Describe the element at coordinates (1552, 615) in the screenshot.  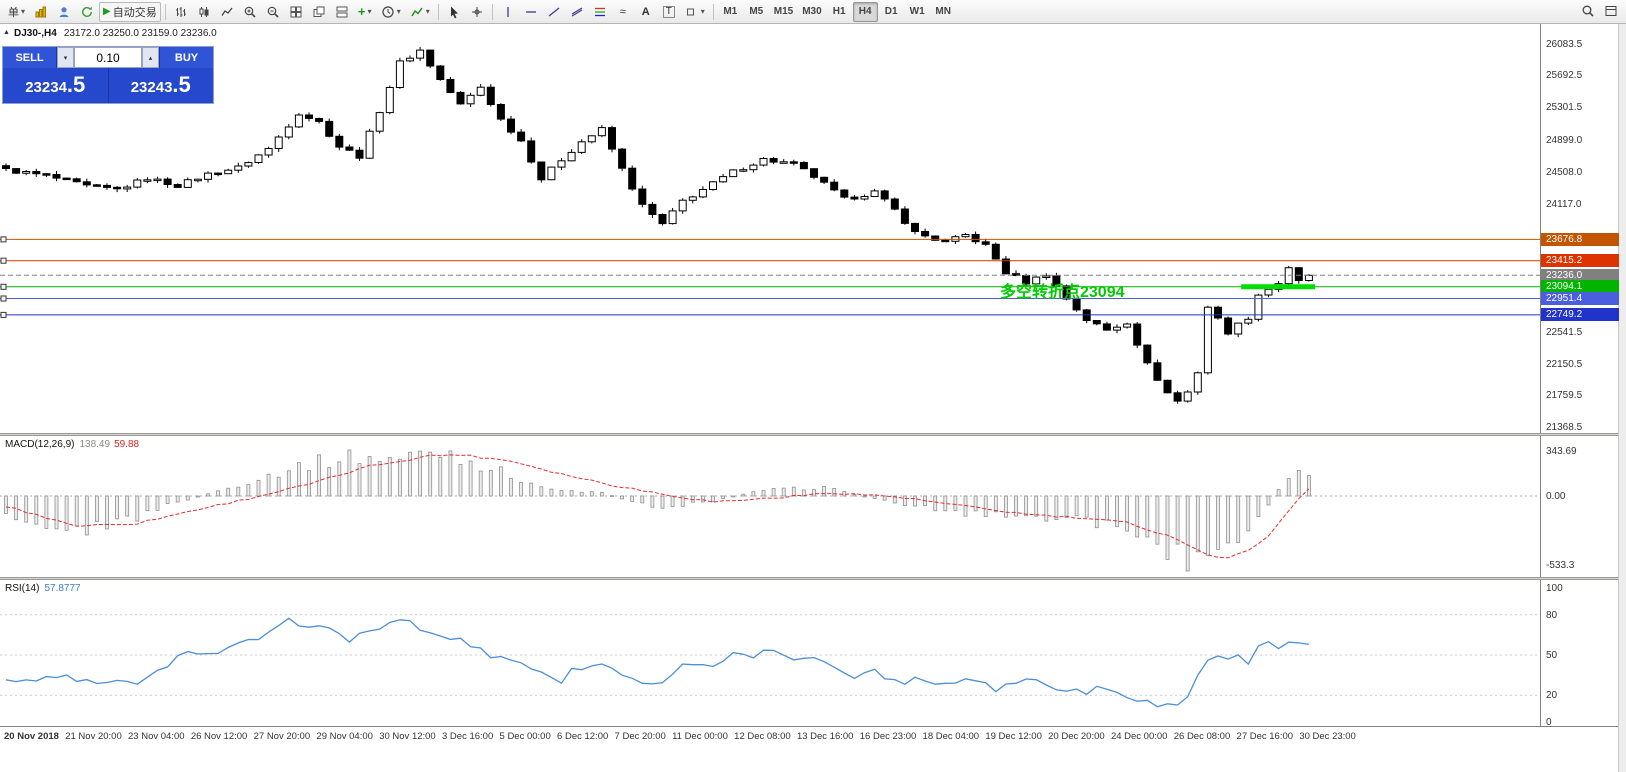
I see `rsi-tick: 80` at that location.